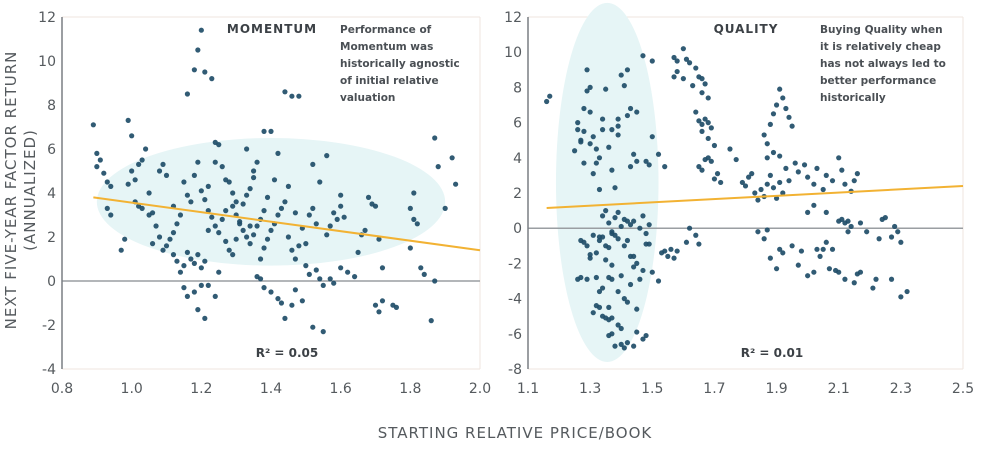 The image size is (992, 457). I want to click on y-axis-title-line1: NEXT FIVE-YEAR FACTOR RETURN, so click(11, 190).